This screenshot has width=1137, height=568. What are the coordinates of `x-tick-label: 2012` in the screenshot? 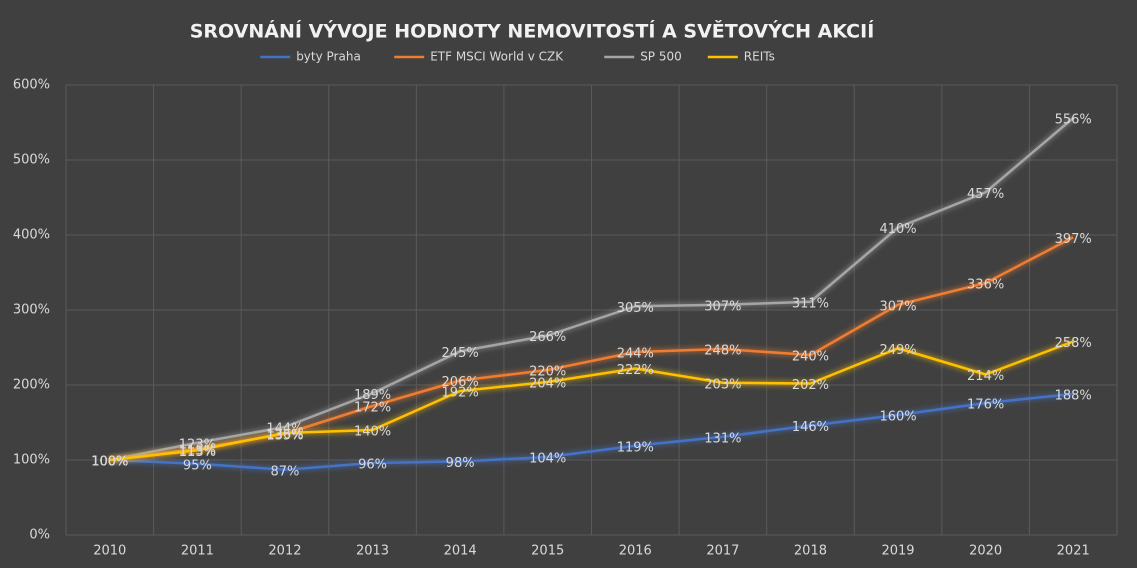 It's located at (284, 551).